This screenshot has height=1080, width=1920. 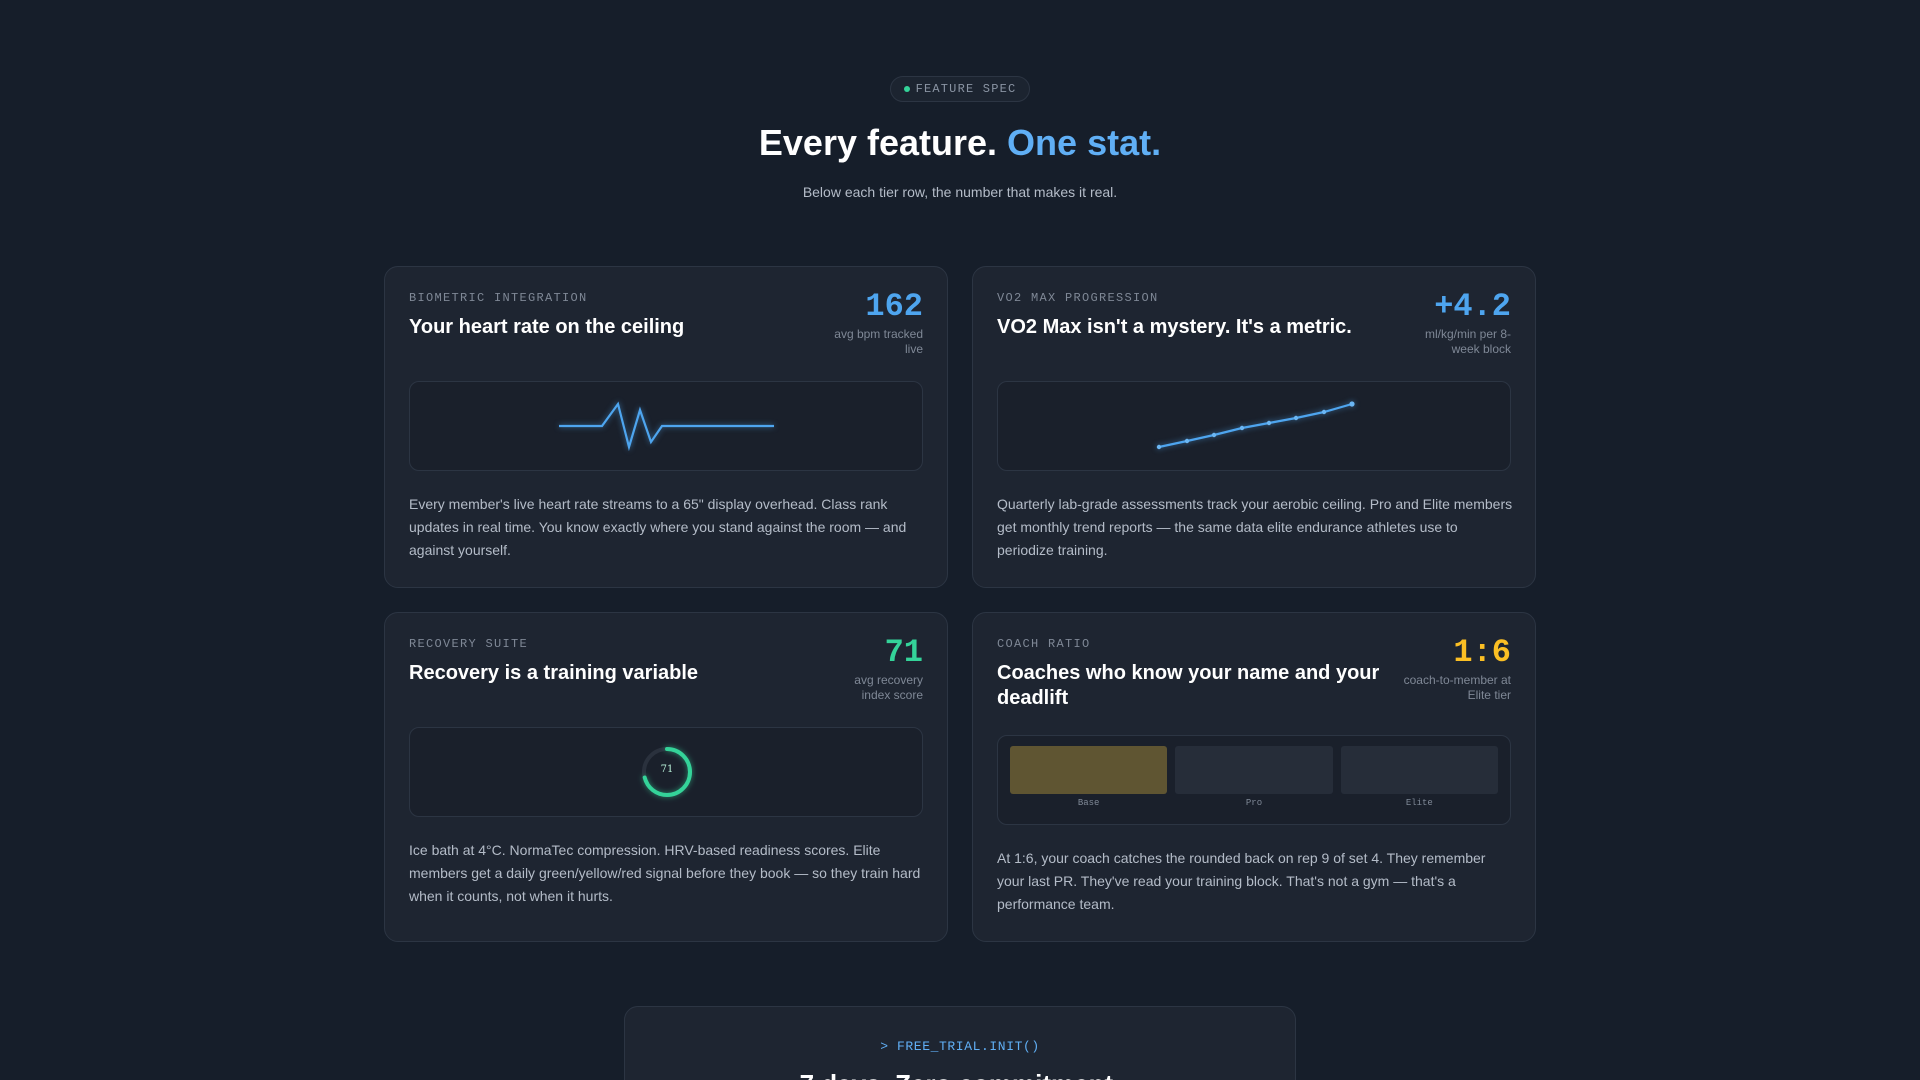 What do you see at coordinates (878, 142) in the screenshot?
I see `page-title-main: Every feature.` at bounding box center [878, 142].